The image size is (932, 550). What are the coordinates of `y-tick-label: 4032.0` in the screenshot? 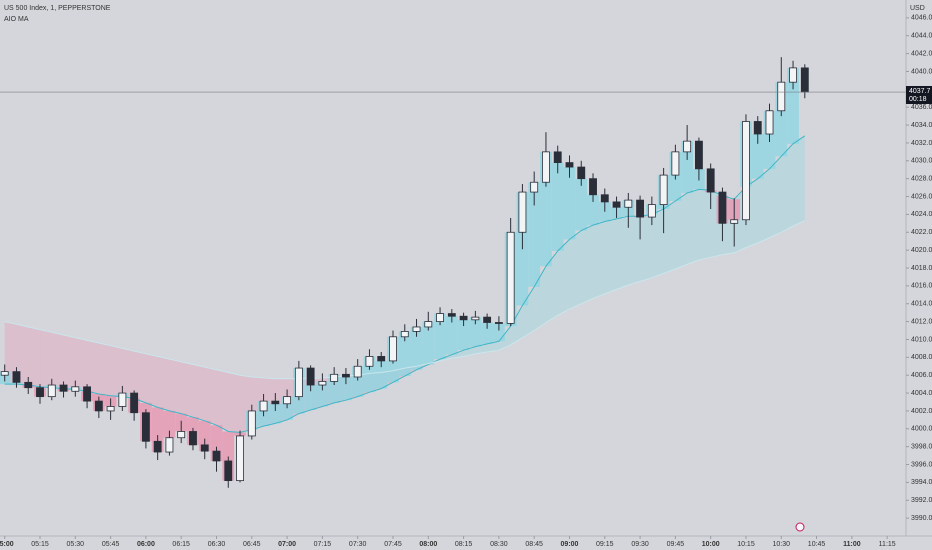 It's located at (921, 143).